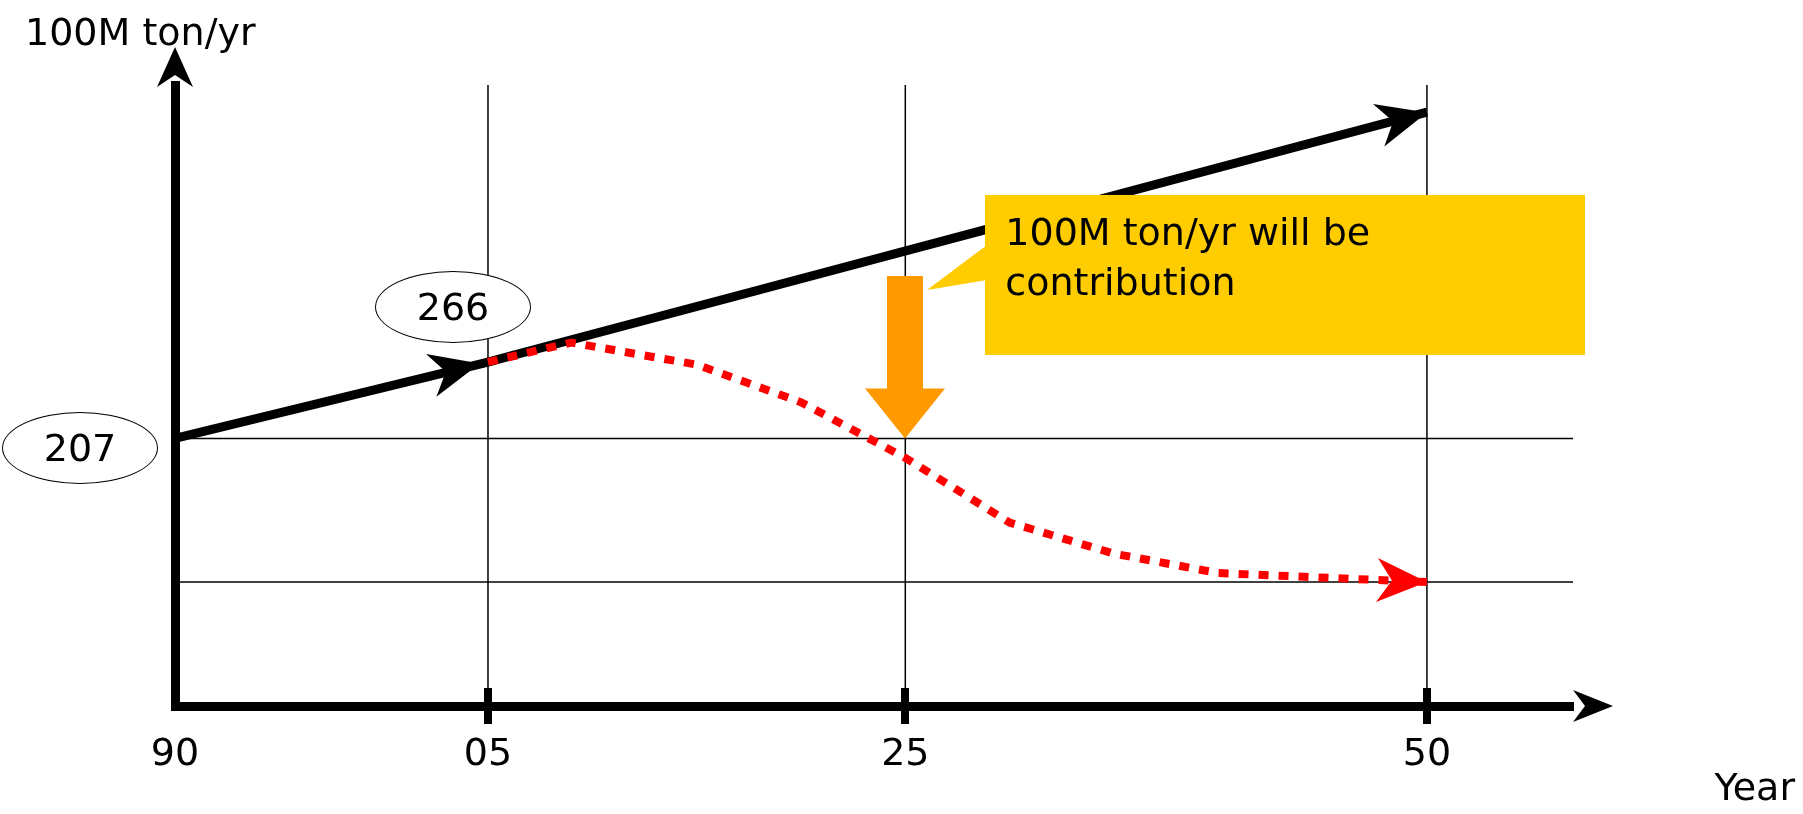  Describe the element at coordinates (452, 307) in the screenshot. I see `data-label: 266` at that location.